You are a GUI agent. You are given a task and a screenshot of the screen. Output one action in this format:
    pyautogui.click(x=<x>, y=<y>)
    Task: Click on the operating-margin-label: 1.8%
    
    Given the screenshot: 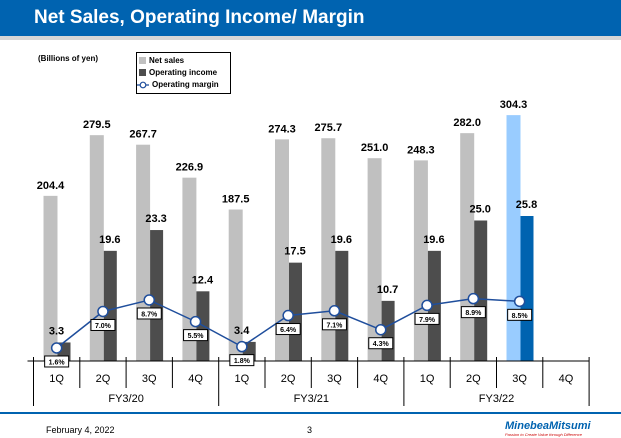 What is the action you would take?
    pyautogui.click(x=242, y=361)
    